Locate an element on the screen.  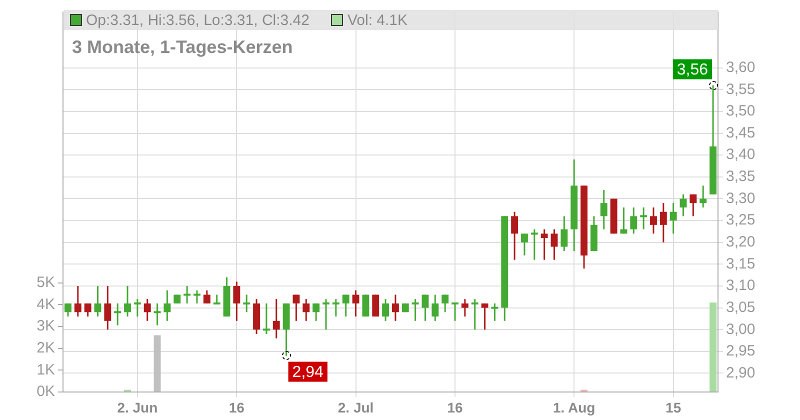
y-tick-label: 3,10 is located at coordinates (741, 285).